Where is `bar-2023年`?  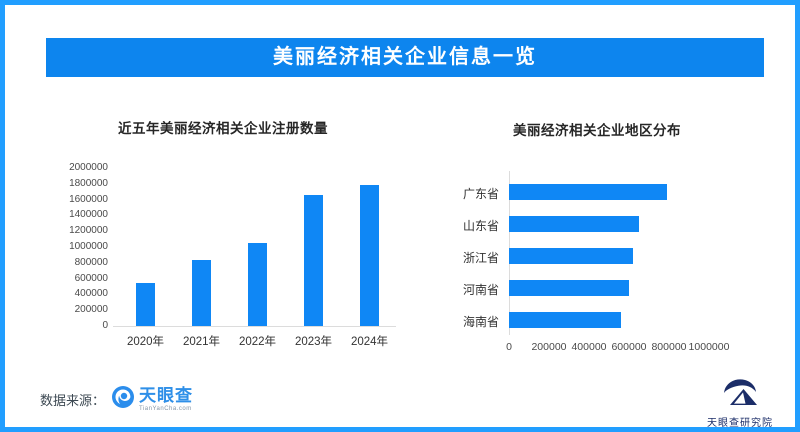
bar-2023年 is located at coordinates (313, 260).